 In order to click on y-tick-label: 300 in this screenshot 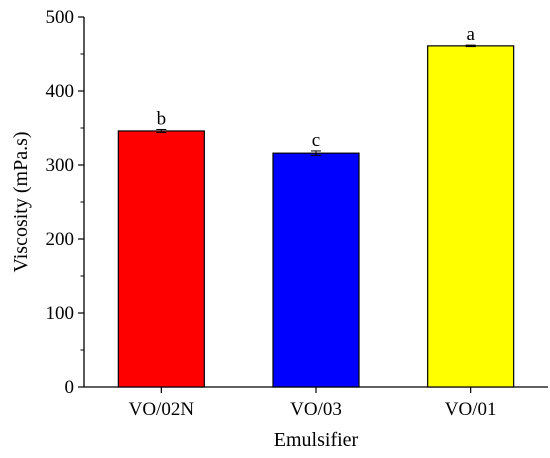, I will do `click(60, 165)`.